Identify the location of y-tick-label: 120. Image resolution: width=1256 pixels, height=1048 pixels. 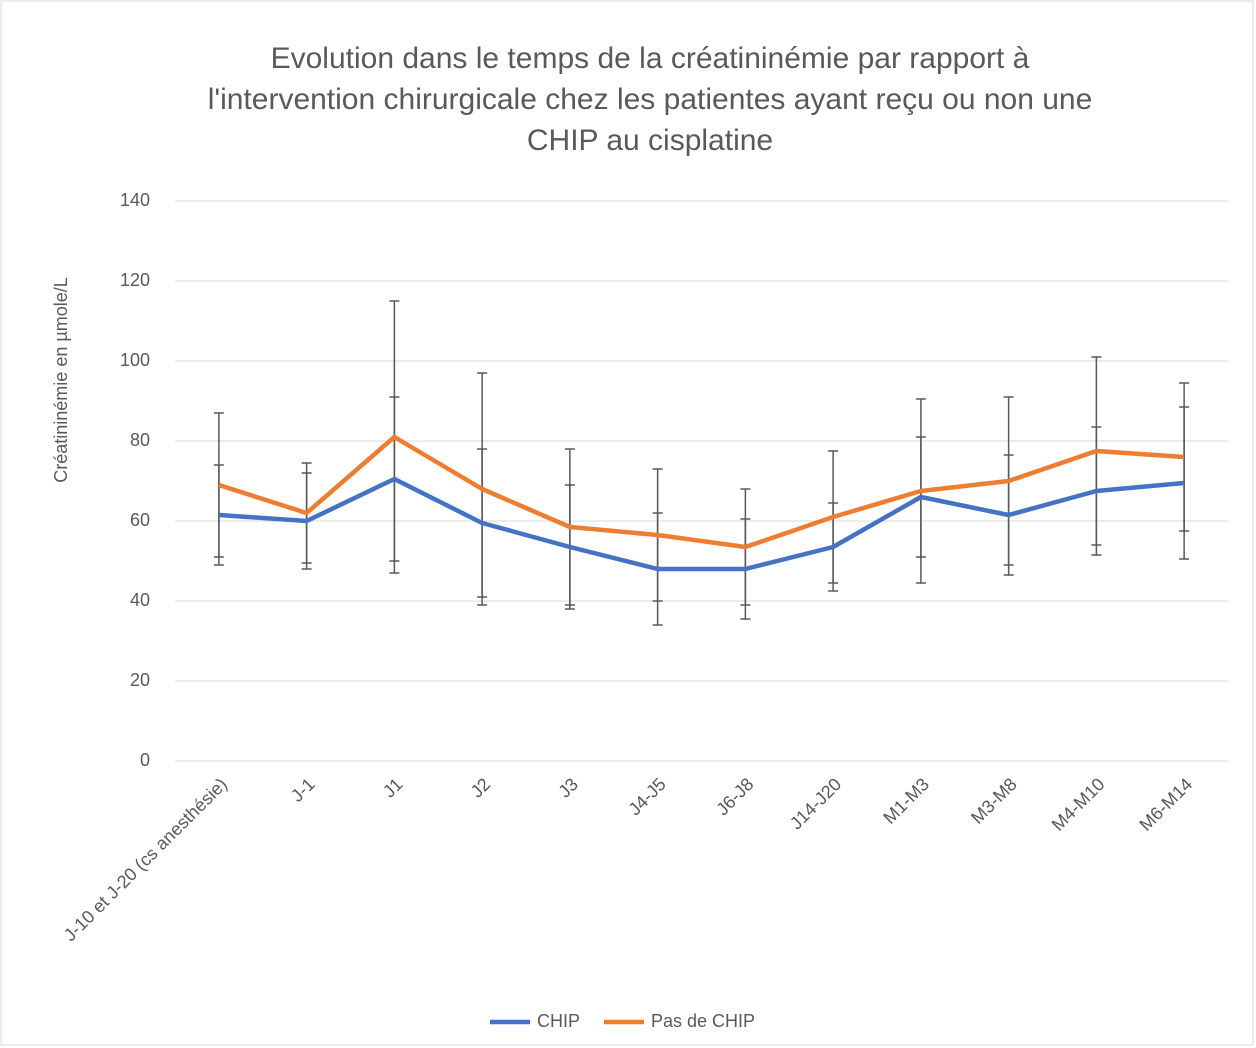
(135, 280).